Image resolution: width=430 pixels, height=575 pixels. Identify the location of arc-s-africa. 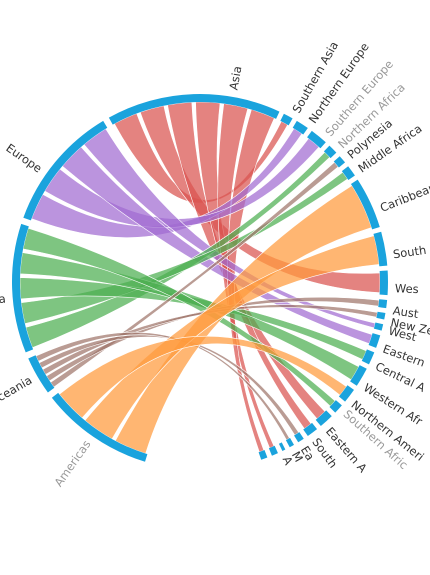
(335, 406).